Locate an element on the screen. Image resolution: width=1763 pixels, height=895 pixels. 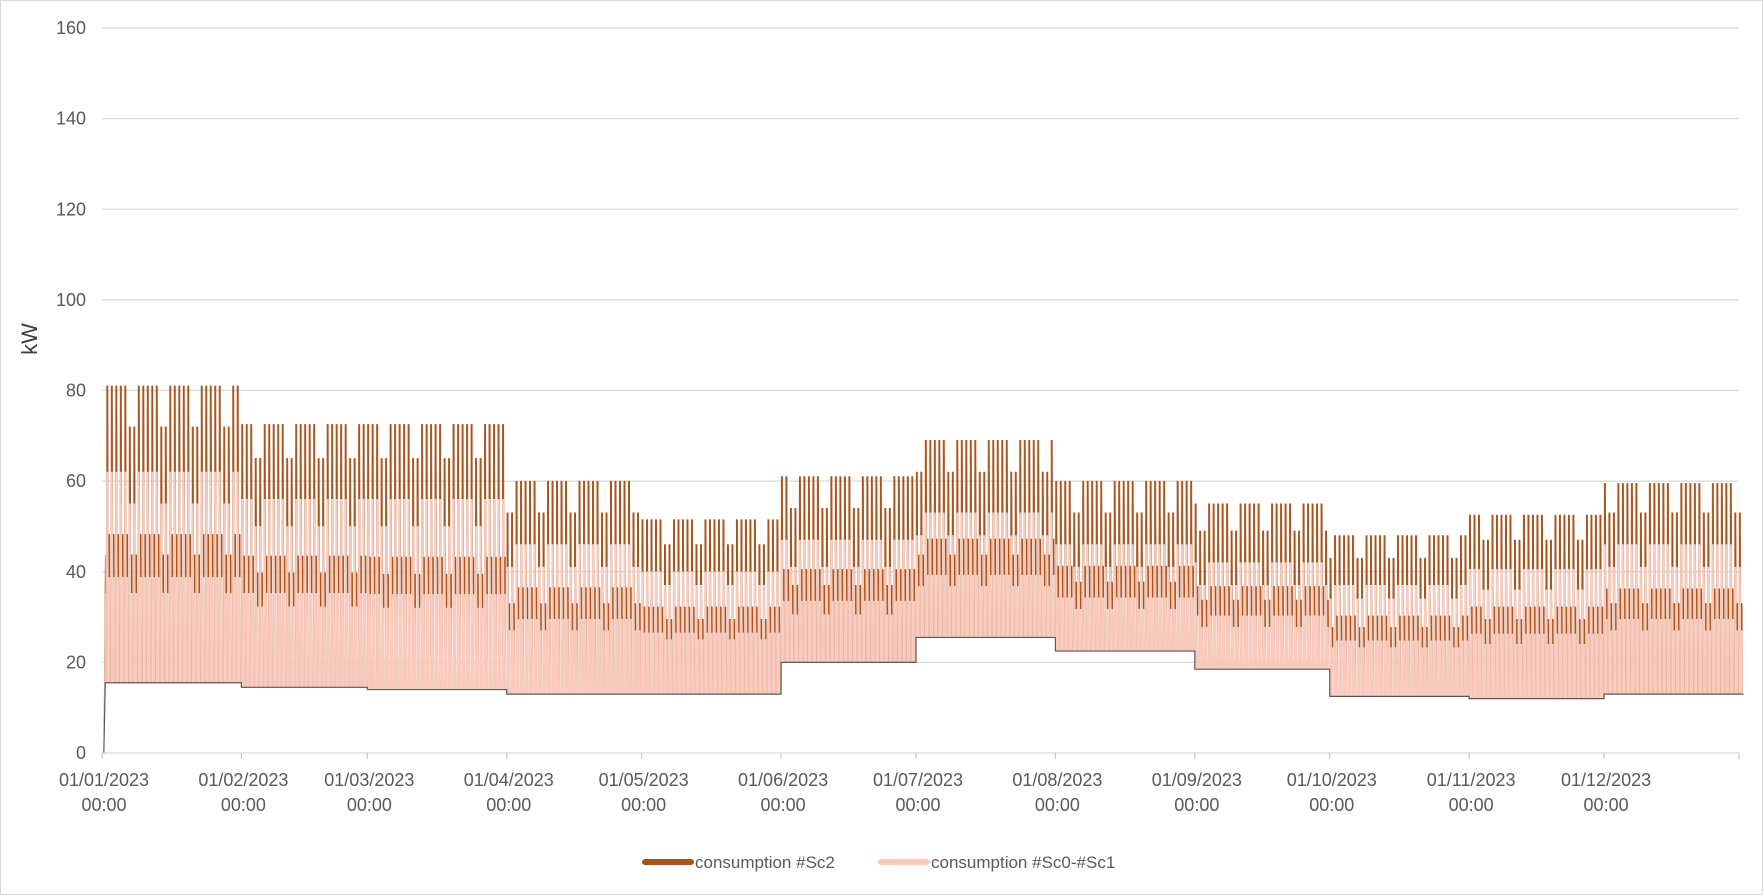
y-tick-label: 0 is located at coordinates (81, 753).